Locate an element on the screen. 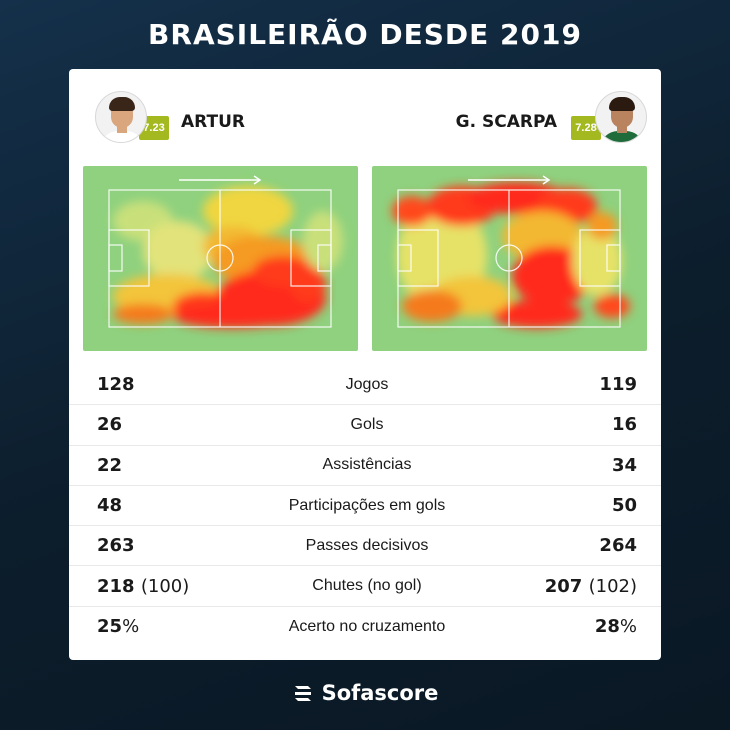 The height and width of the screenshot is (730, 730). stat-row: 22 Assistências 34 is located at coordinates (365, 466).